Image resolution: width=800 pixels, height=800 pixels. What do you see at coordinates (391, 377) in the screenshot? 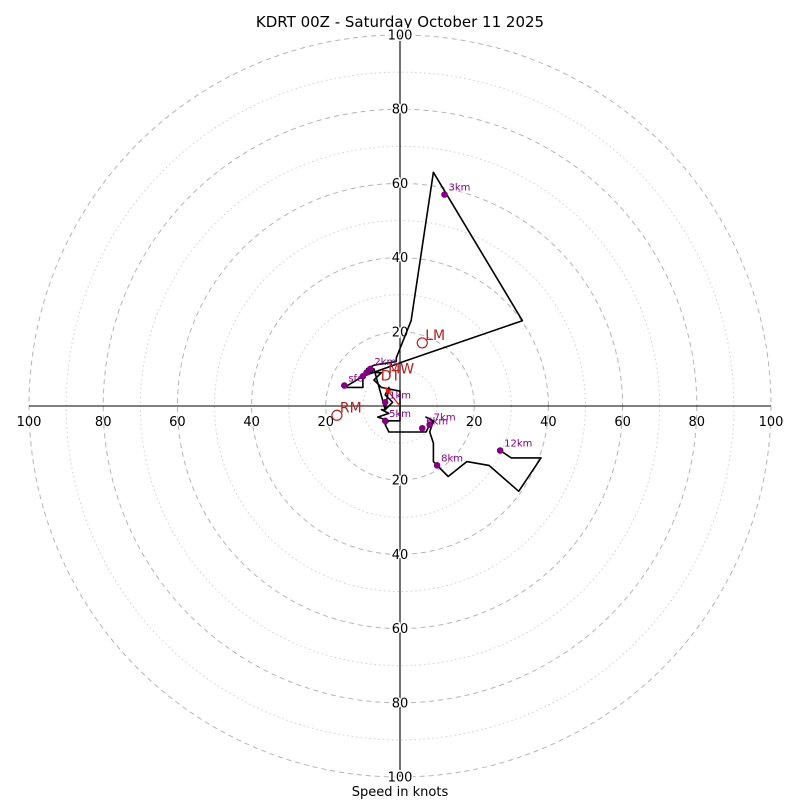
I see `storm-motion-dt-label: DT` at bounding box center [391, 377].